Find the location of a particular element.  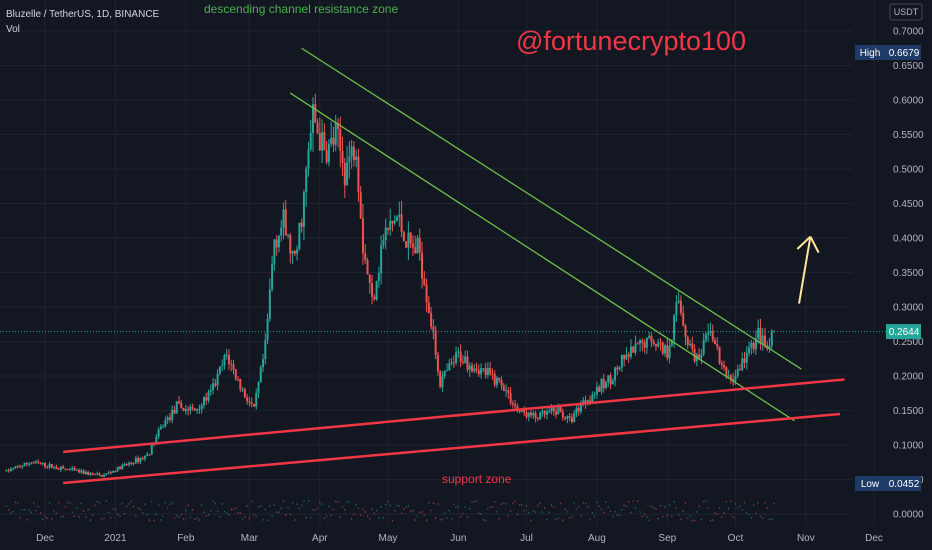

support-trendline is located at coordinates (454, 416).